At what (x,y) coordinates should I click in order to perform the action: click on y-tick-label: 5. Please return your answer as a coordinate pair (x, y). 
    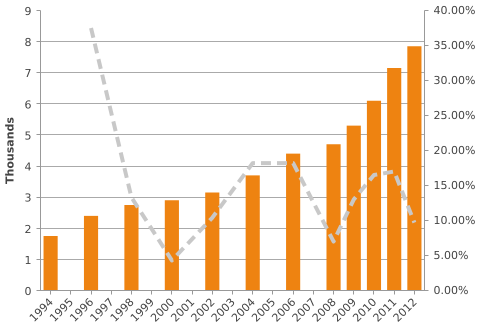
    Looking at the image, I should click on (28, 135).